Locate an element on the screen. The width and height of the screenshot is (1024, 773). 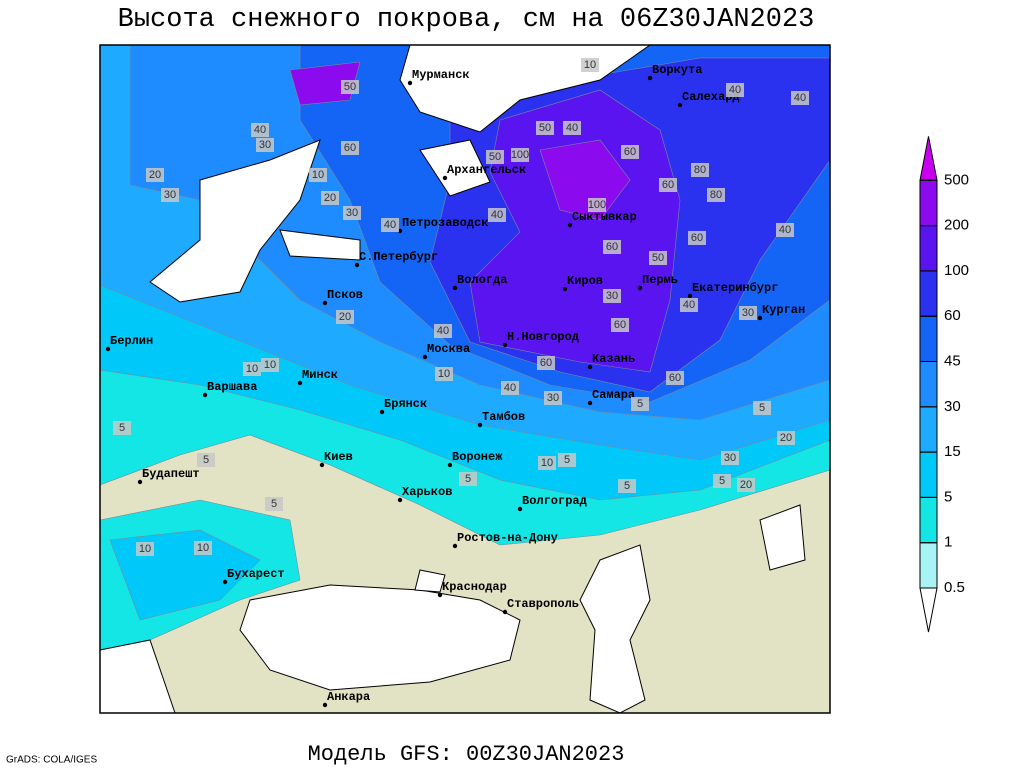
city-label: Архангельск is located at coordinates (486, 170).